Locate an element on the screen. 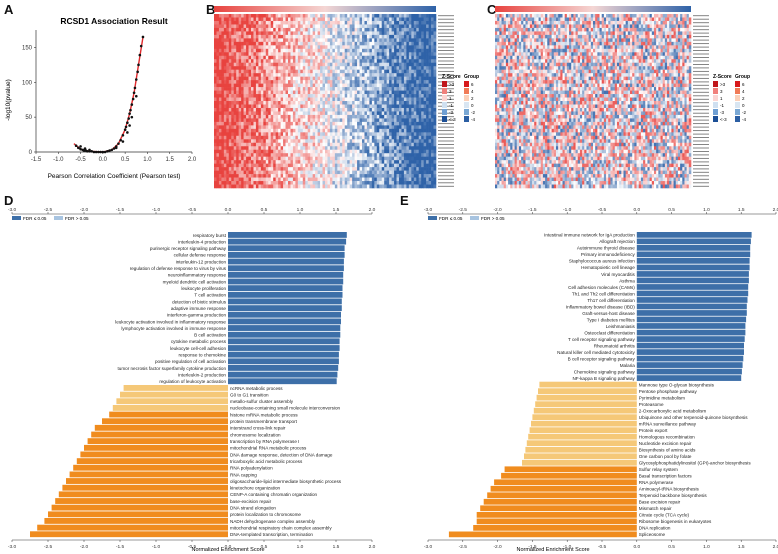  scatter-x-tick-label: -1.5 is located at coordinates (36, 160).